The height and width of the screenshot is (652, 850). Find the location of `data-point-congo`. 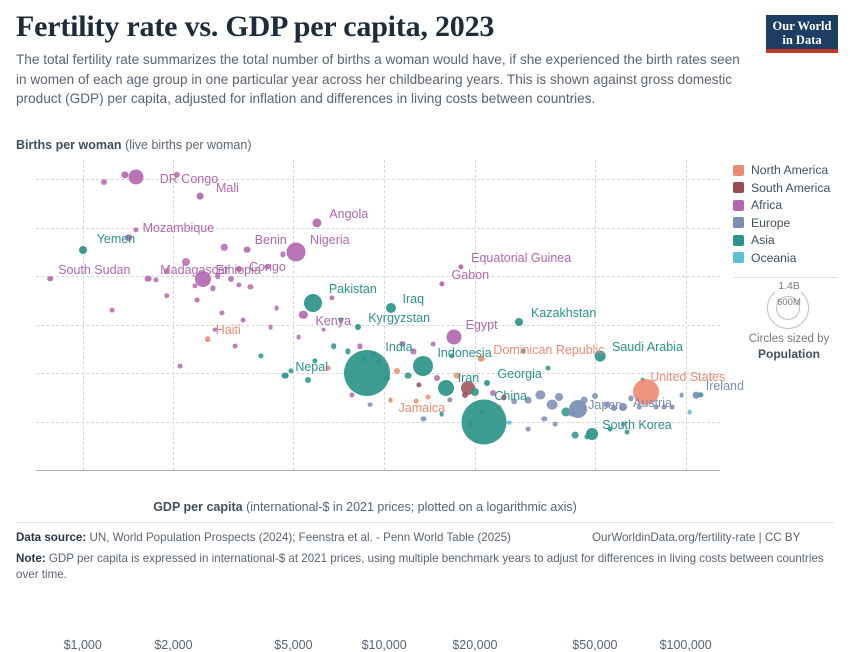

data-point-congo is located at coordinates (239, 268).